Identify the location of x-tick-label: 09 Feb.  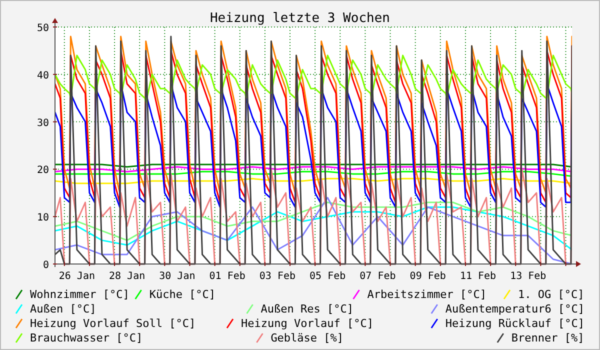
(428, 276).